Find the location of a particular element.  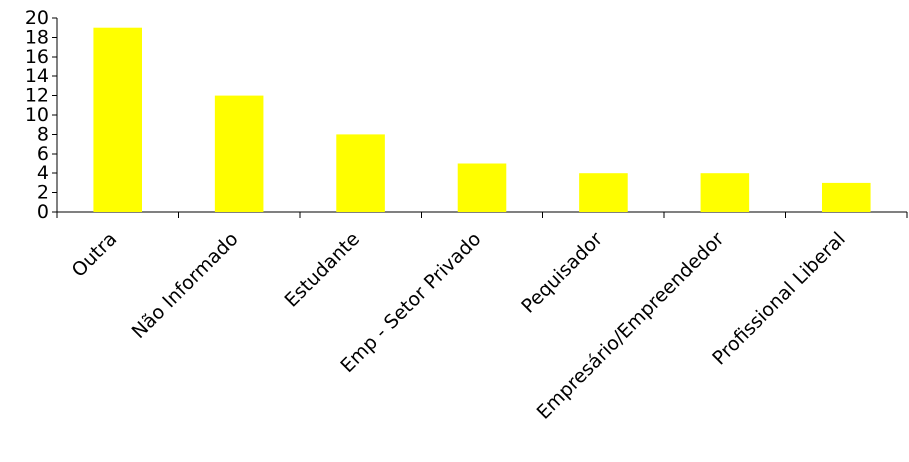

x-tick-label: Outra is located at coordinates (95, 255).